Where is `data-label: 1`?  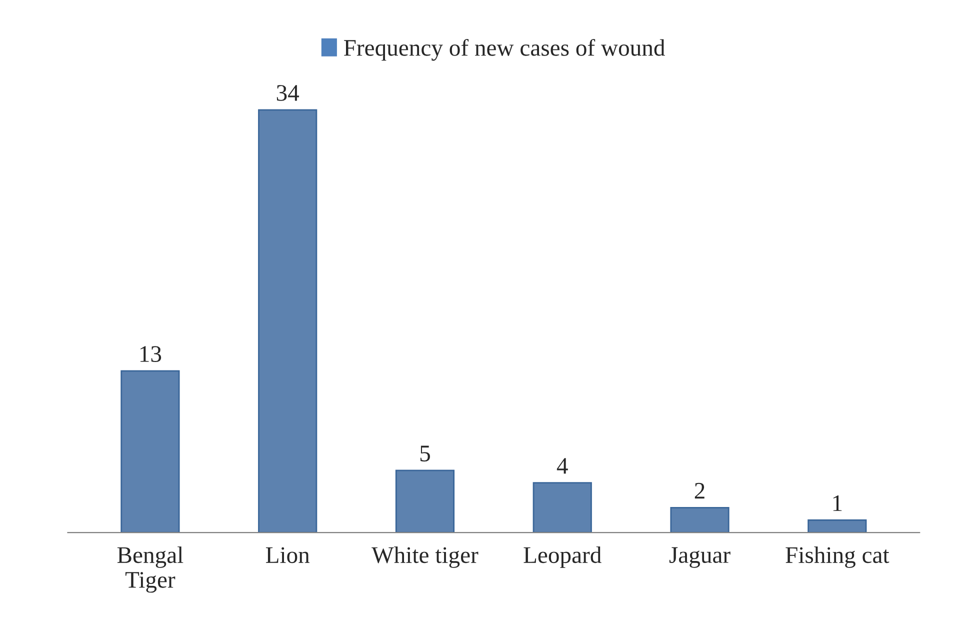 data-label: 1 is located at coordinates (837, 503).